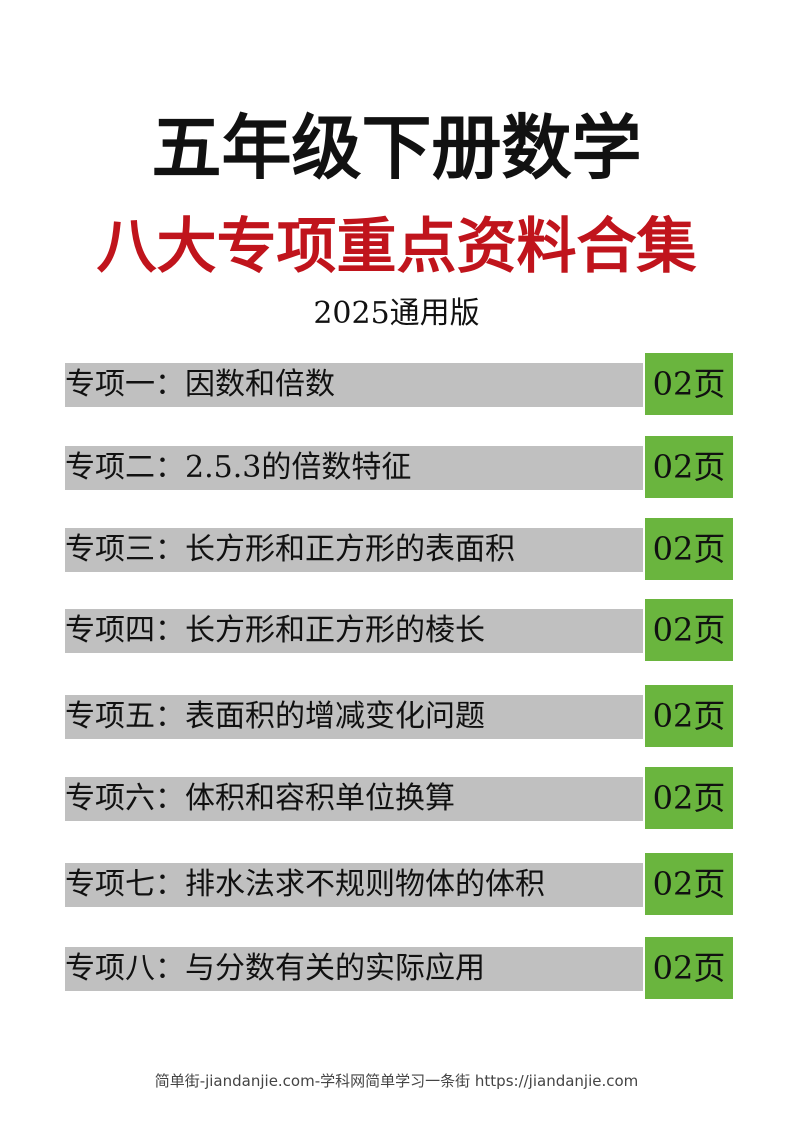 The width and height of the screenshot is (793, 1121). What do you see at coordinates (396, 148) in the screenshot?
I see `title: 五年级下册数学` at bounding box center [396, 148].